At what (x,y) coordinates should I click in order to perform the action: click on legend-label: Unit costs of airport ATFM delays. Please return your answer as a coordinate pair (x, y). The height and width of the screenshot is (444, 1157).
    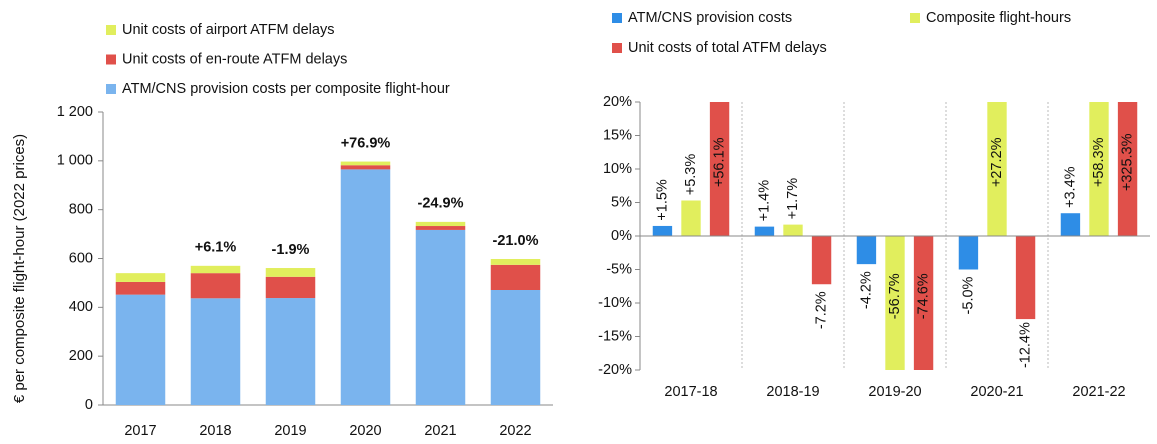
    Looking at the image, I should click on (228, 30).